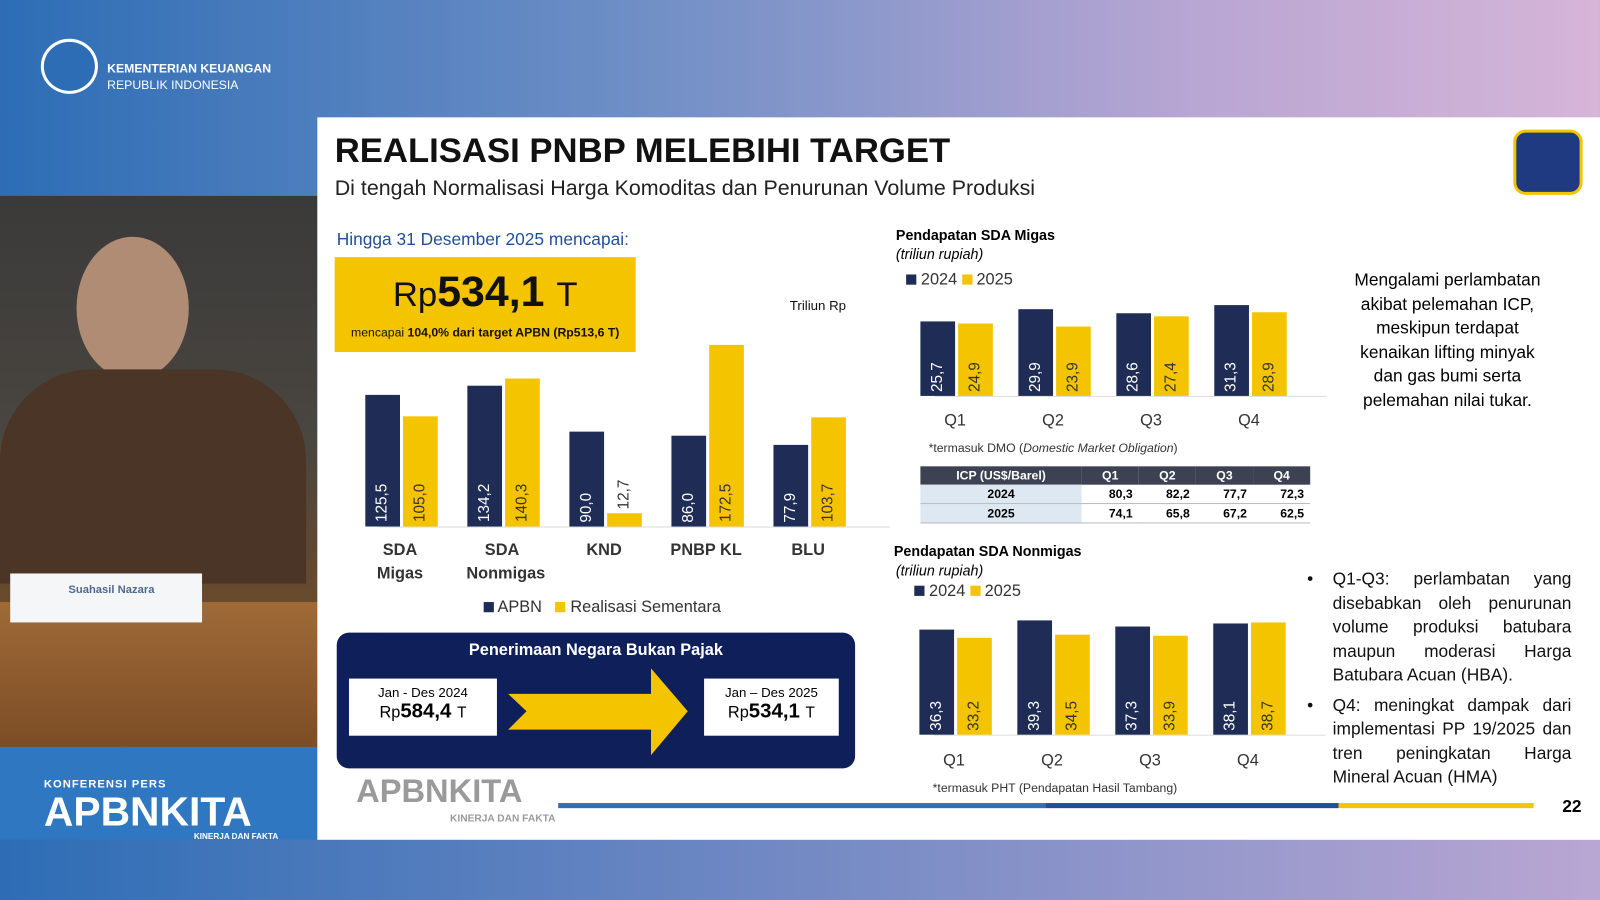 This screenshot has width=1600, height=900. I want to click on desk, so click(159, 674).